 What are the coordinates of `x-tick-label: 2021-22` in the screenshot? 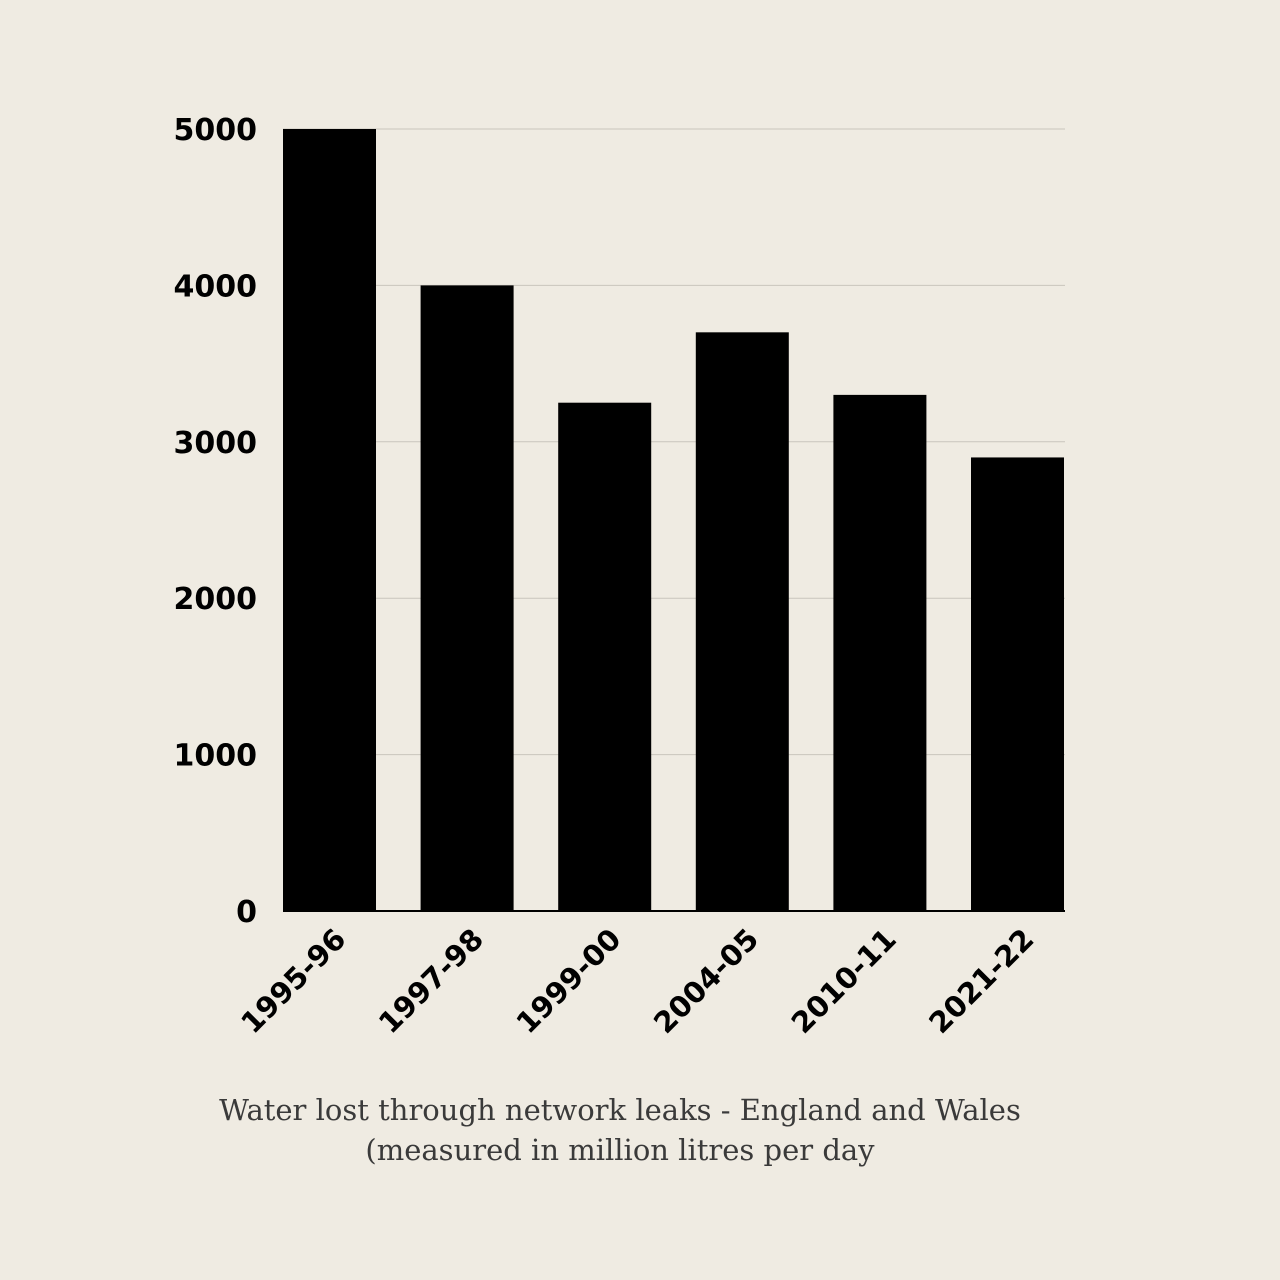 It's located at (981, 981).